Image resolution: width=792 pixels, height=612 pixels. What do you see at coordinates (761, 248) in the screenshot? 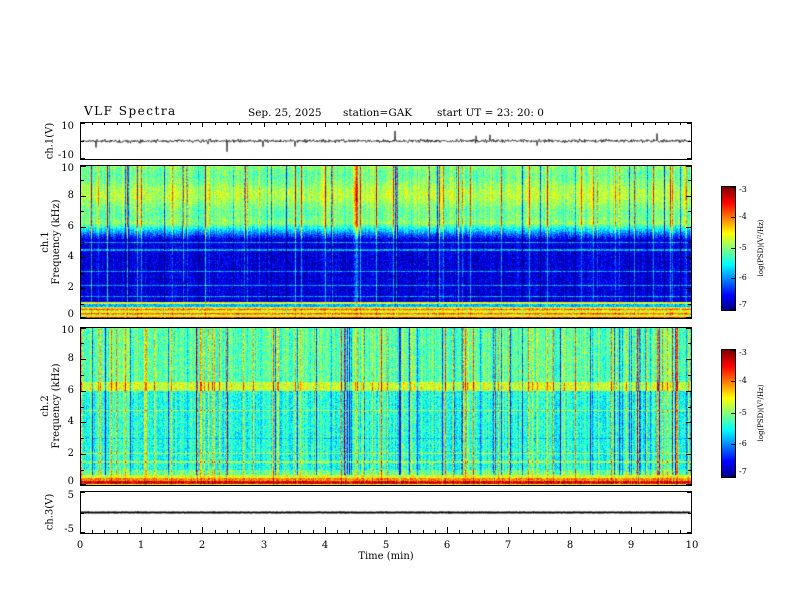
I see `colorbar-ch1-label: log(PSD)(V²/Hz)` at bounding box center [761, 248].